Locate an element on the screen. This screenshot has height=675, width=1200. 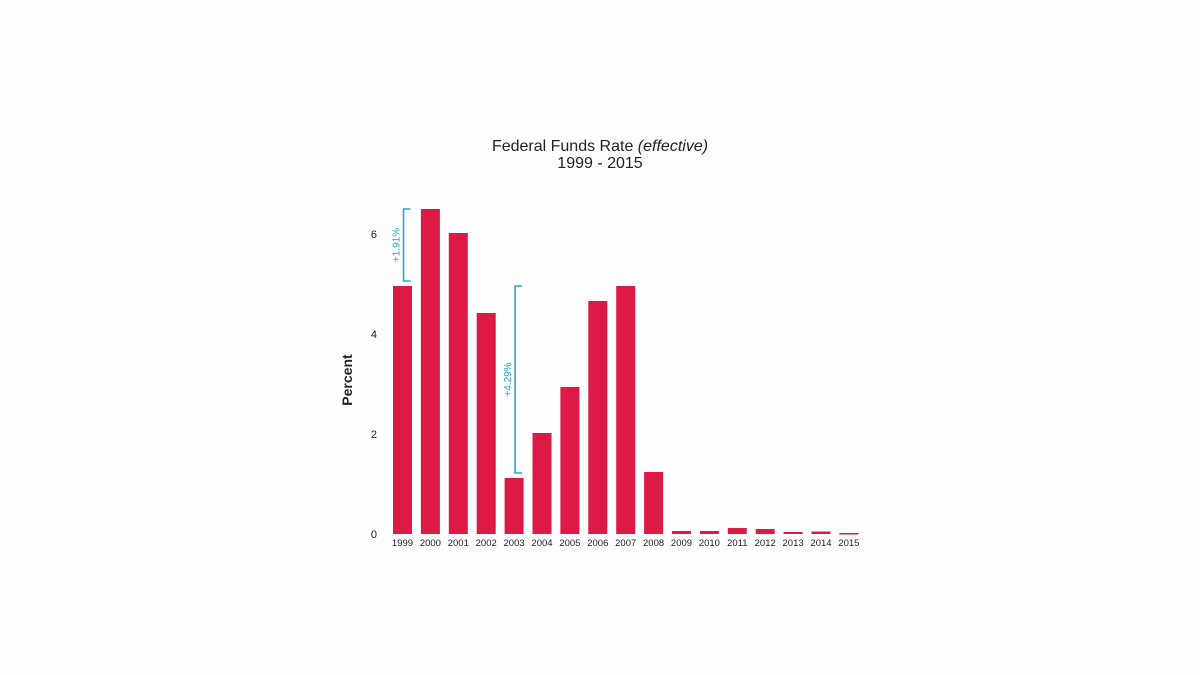
bar-2007 is located at coordinates (626, 410).